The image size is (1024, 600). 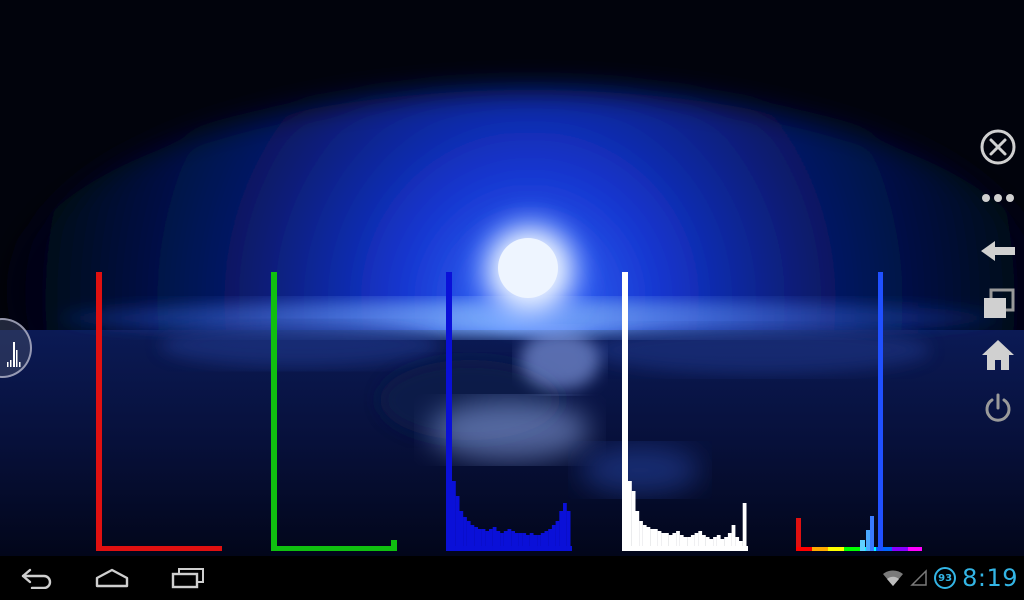 What do you see at coordinates (509, 411) in the screenshot?
I see `histogram-blue` at bounding box center [509, 411].